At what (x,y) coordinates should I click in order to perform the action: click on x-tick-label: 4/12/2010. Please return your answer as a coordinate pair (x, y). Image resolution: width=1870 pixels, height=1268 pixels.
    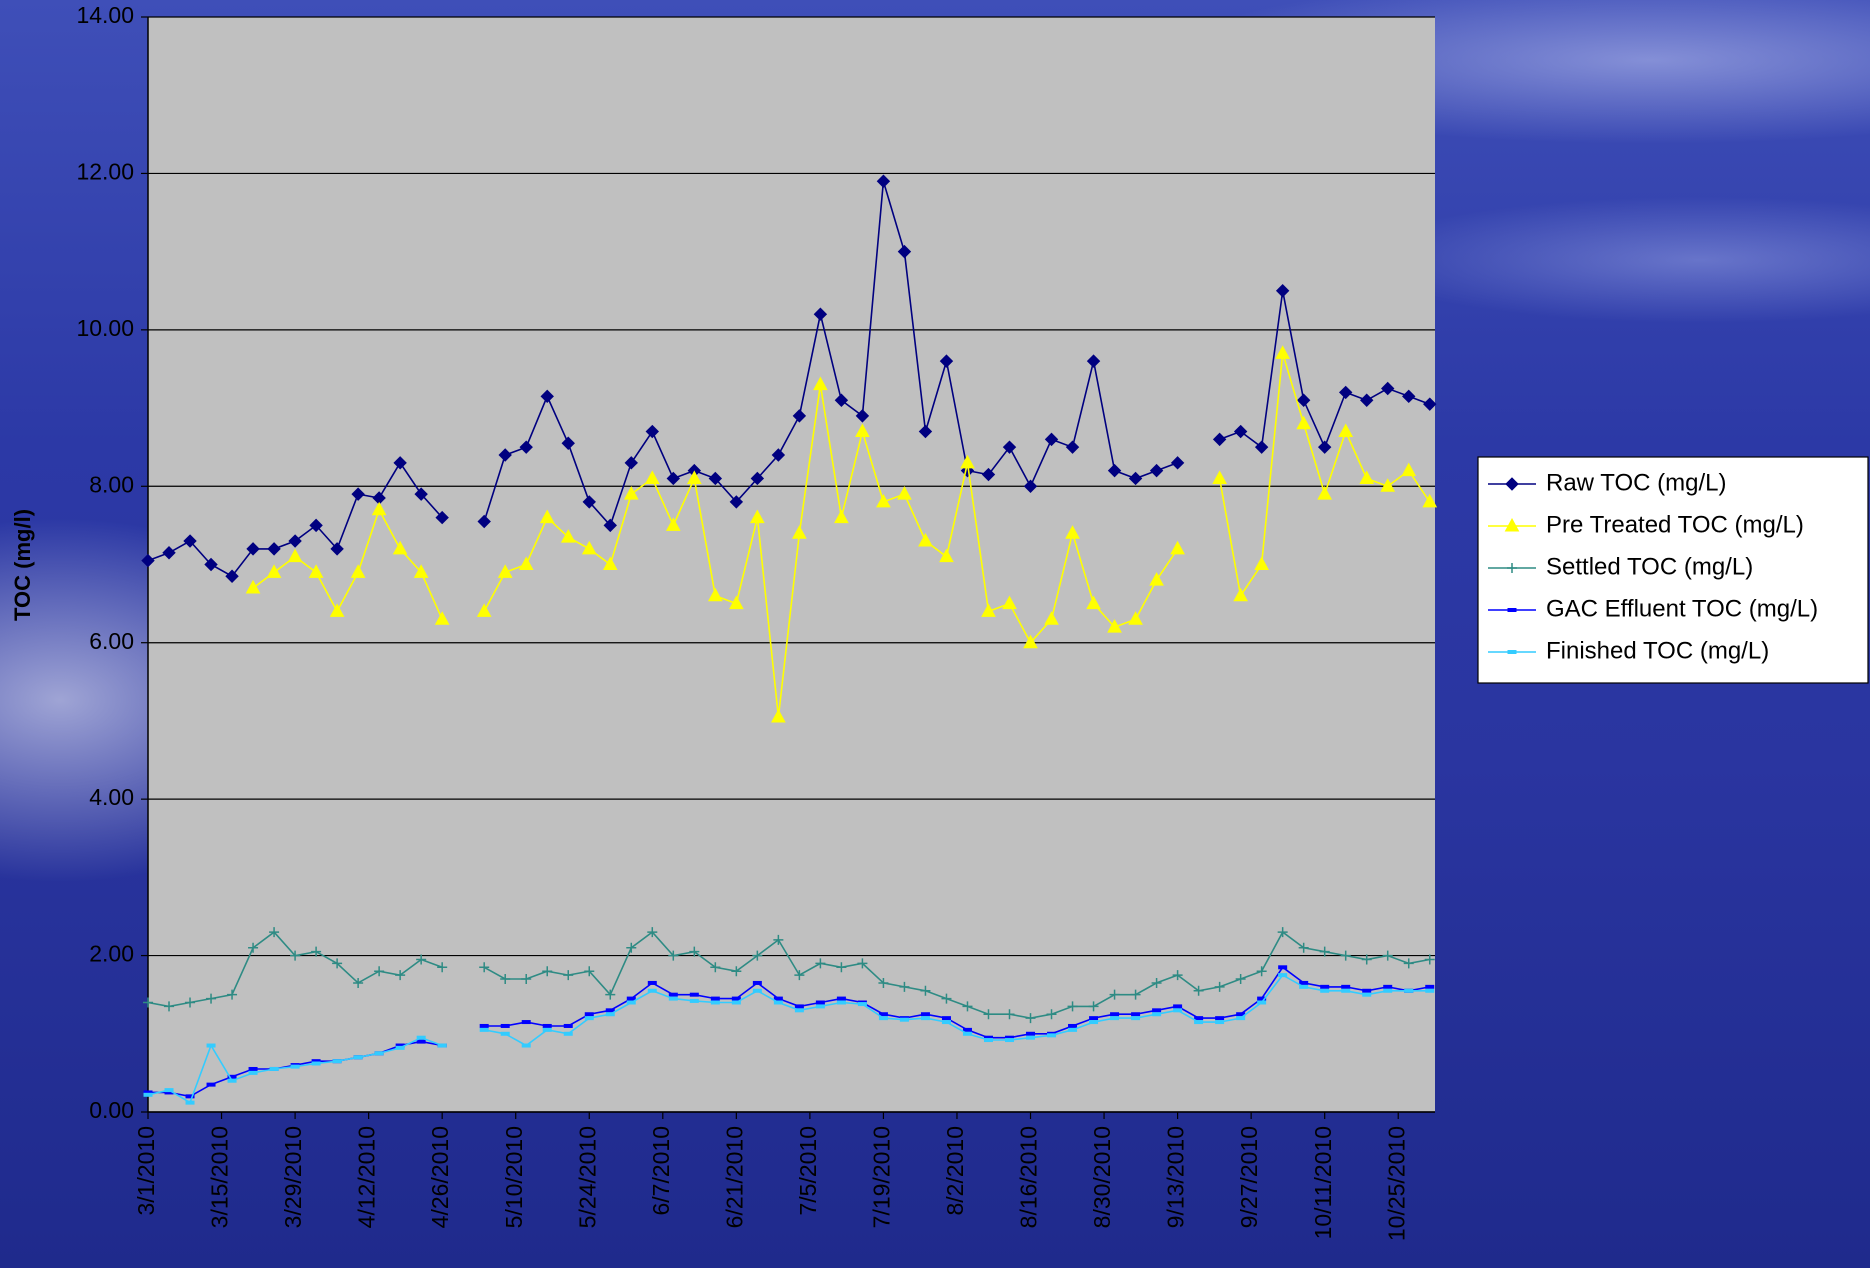
    Looking at the image, I should click on (367, 1177).